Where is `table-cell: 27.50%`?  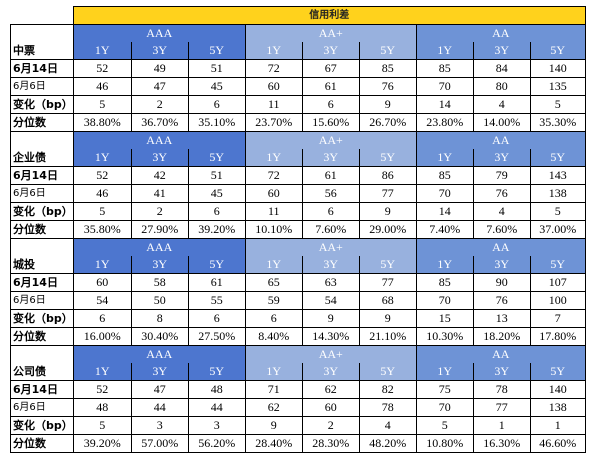
table-cell: 27.50% is located at coordinates (216, 336).